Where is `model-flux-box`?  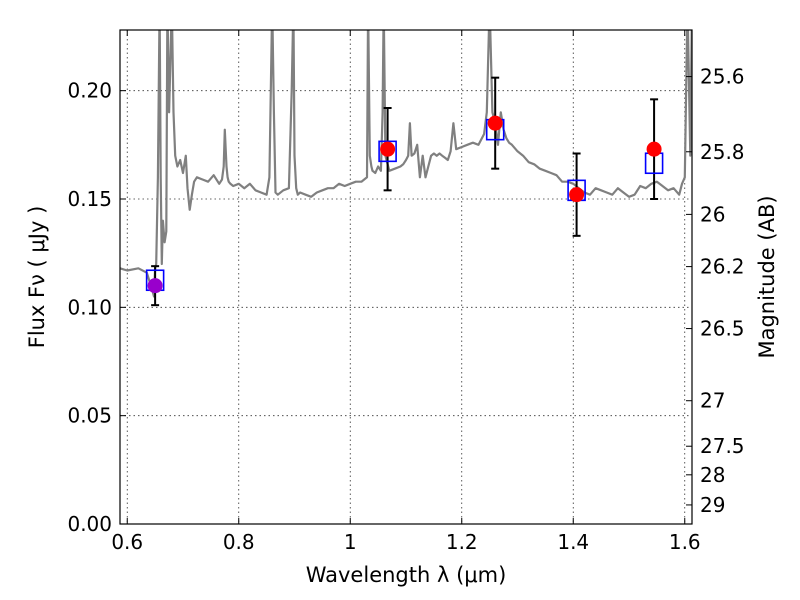 model-flux-box is located at coordinates (387, 151).